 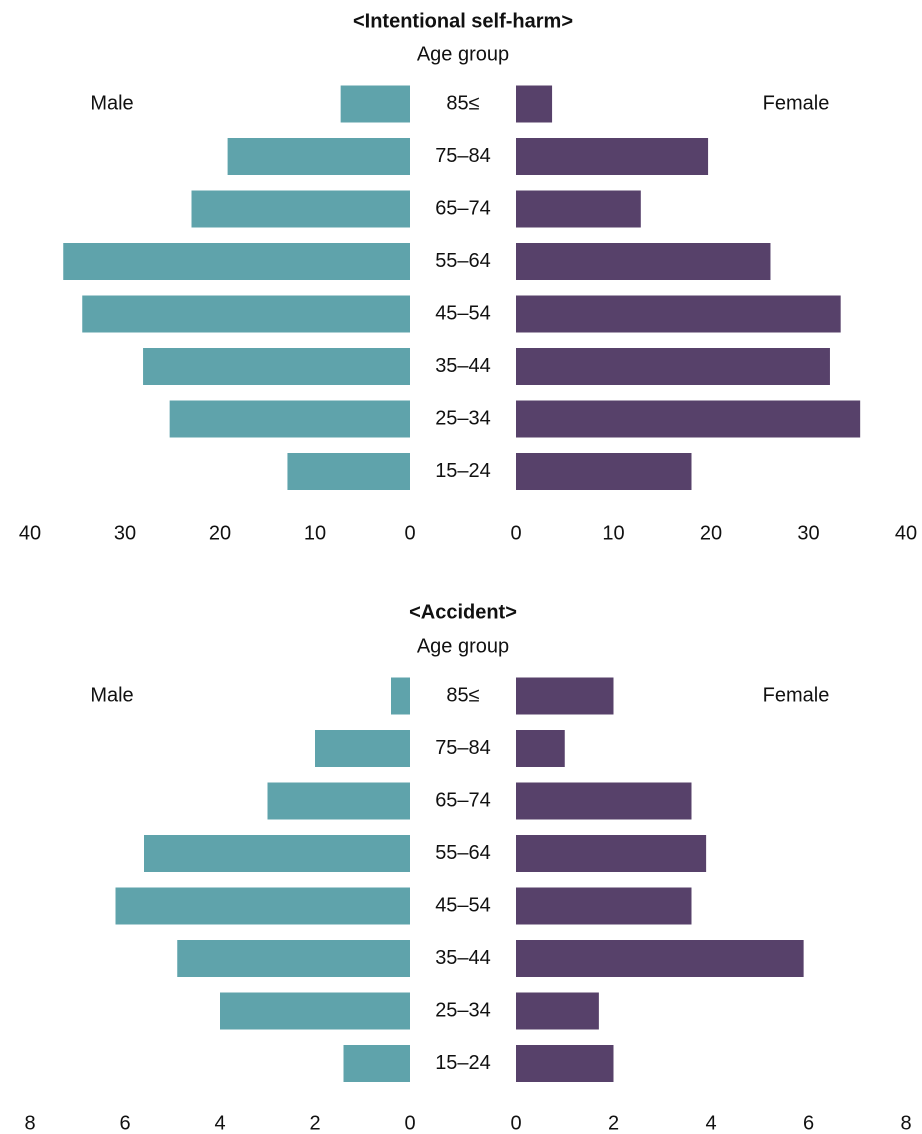 I want to click on tick-label-right-3: 20, so click(x=711, y=533).